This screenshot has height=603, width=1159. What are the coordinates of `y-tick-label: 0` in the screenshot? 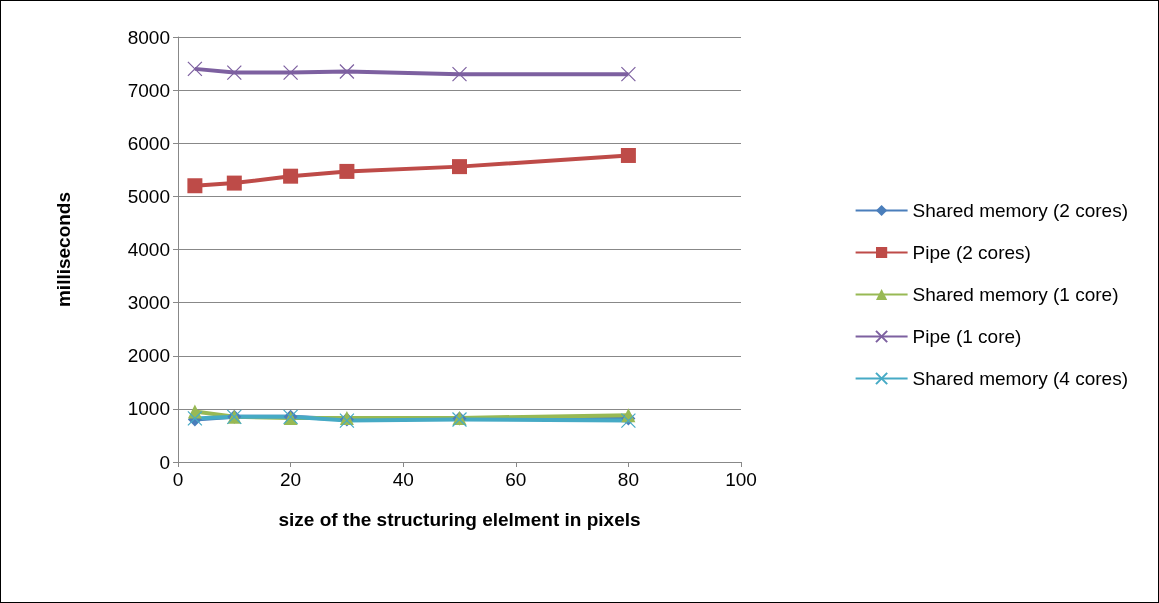 It's located at (164, 462).